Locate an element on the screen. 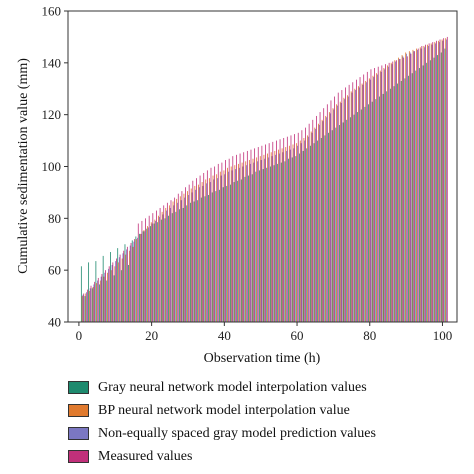 The width and height of the screenshot is (474, 474). legend-label-measured: Measured values is located at coordinates (145, 456).